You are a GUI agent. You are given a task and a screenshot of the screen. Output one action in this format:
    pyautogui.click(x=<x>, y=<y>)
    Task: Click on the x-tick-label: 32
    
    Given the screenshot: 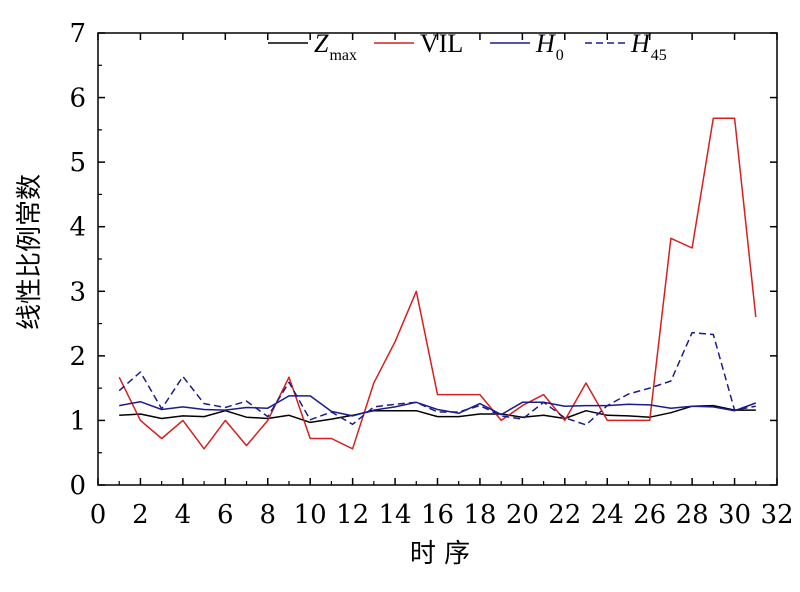 What is the action you would take?
    pyautogui.click(x=776, y=515)
    